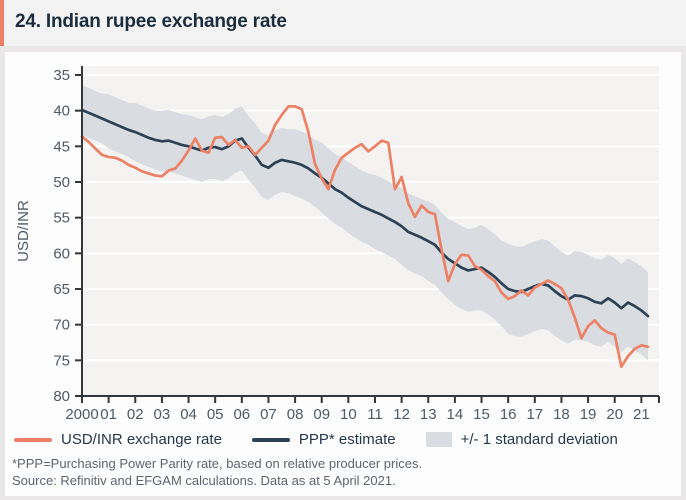 This screenshot has width=686, height=500. I want to click on x-tick-label: 04, so click(188, 414).